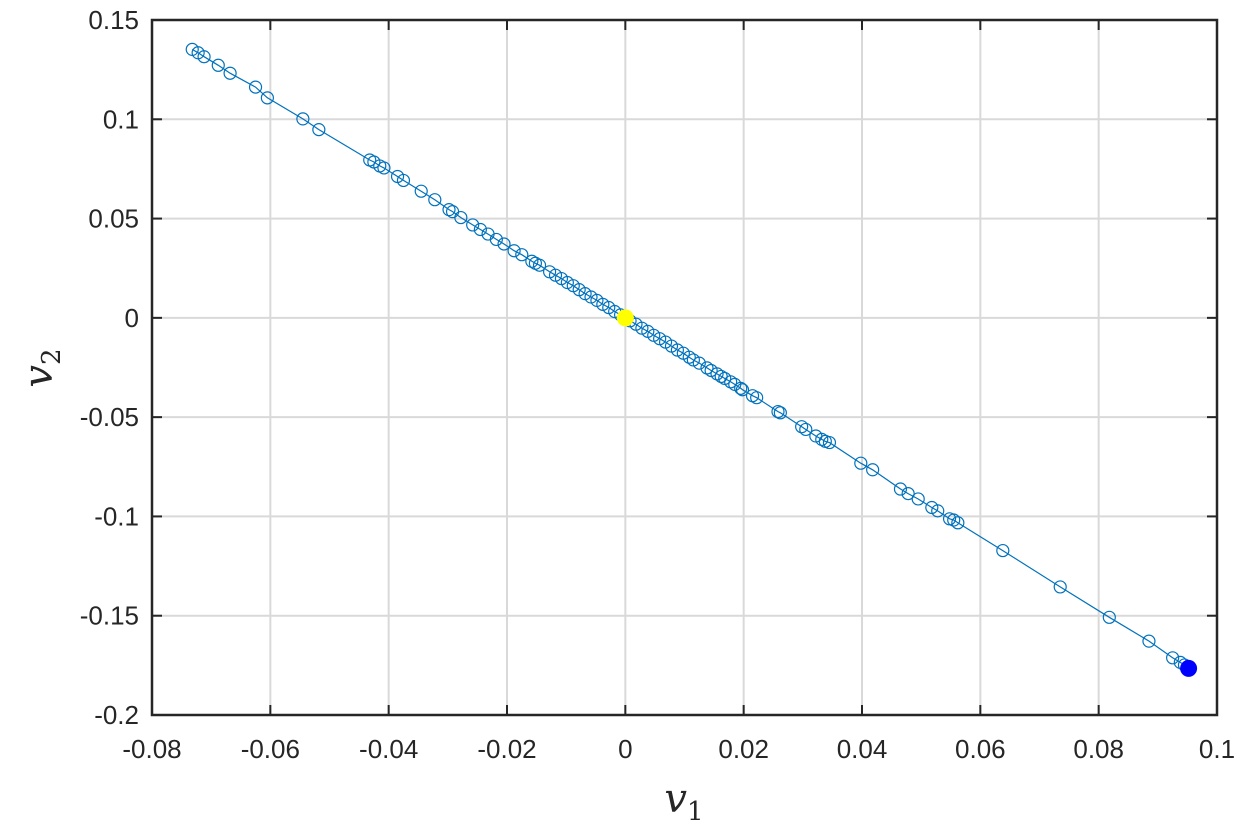 This screenshot has width=1250, height=828. What do you see at coordinates (109, 417) in the screenshot?
I see `y-tick-label: -0.05` at bounding box center [109, 417].